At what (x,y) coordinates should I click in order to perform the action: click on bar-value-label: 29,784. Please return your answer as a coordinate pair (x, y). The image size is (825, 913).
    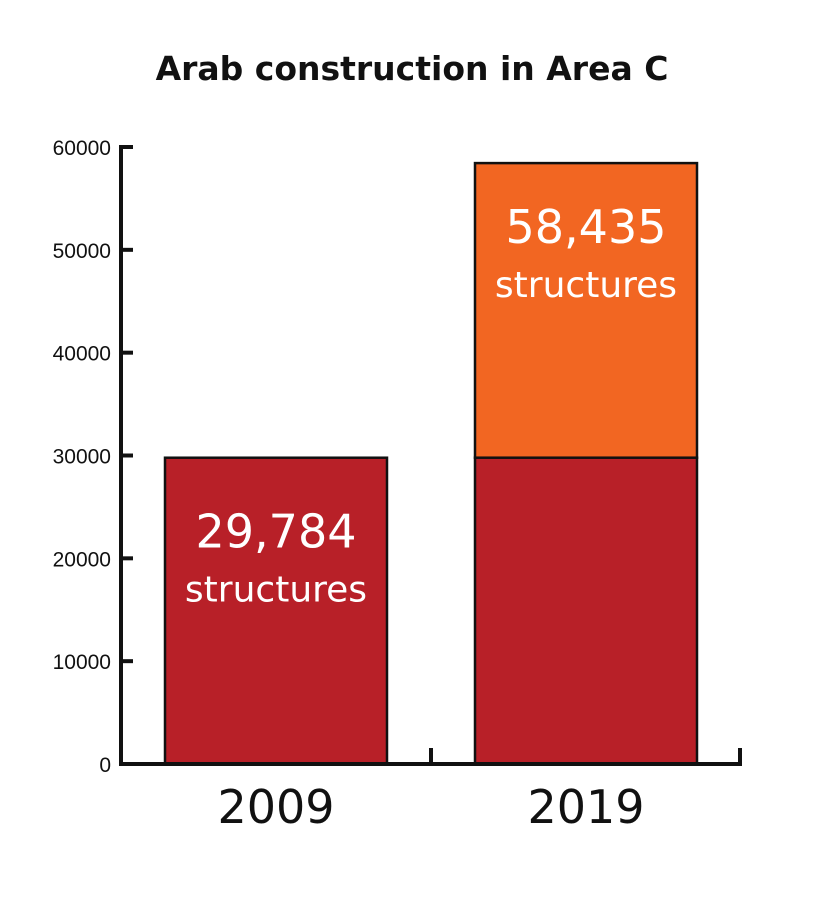
    Looking at the image, I should click on (276, 532).